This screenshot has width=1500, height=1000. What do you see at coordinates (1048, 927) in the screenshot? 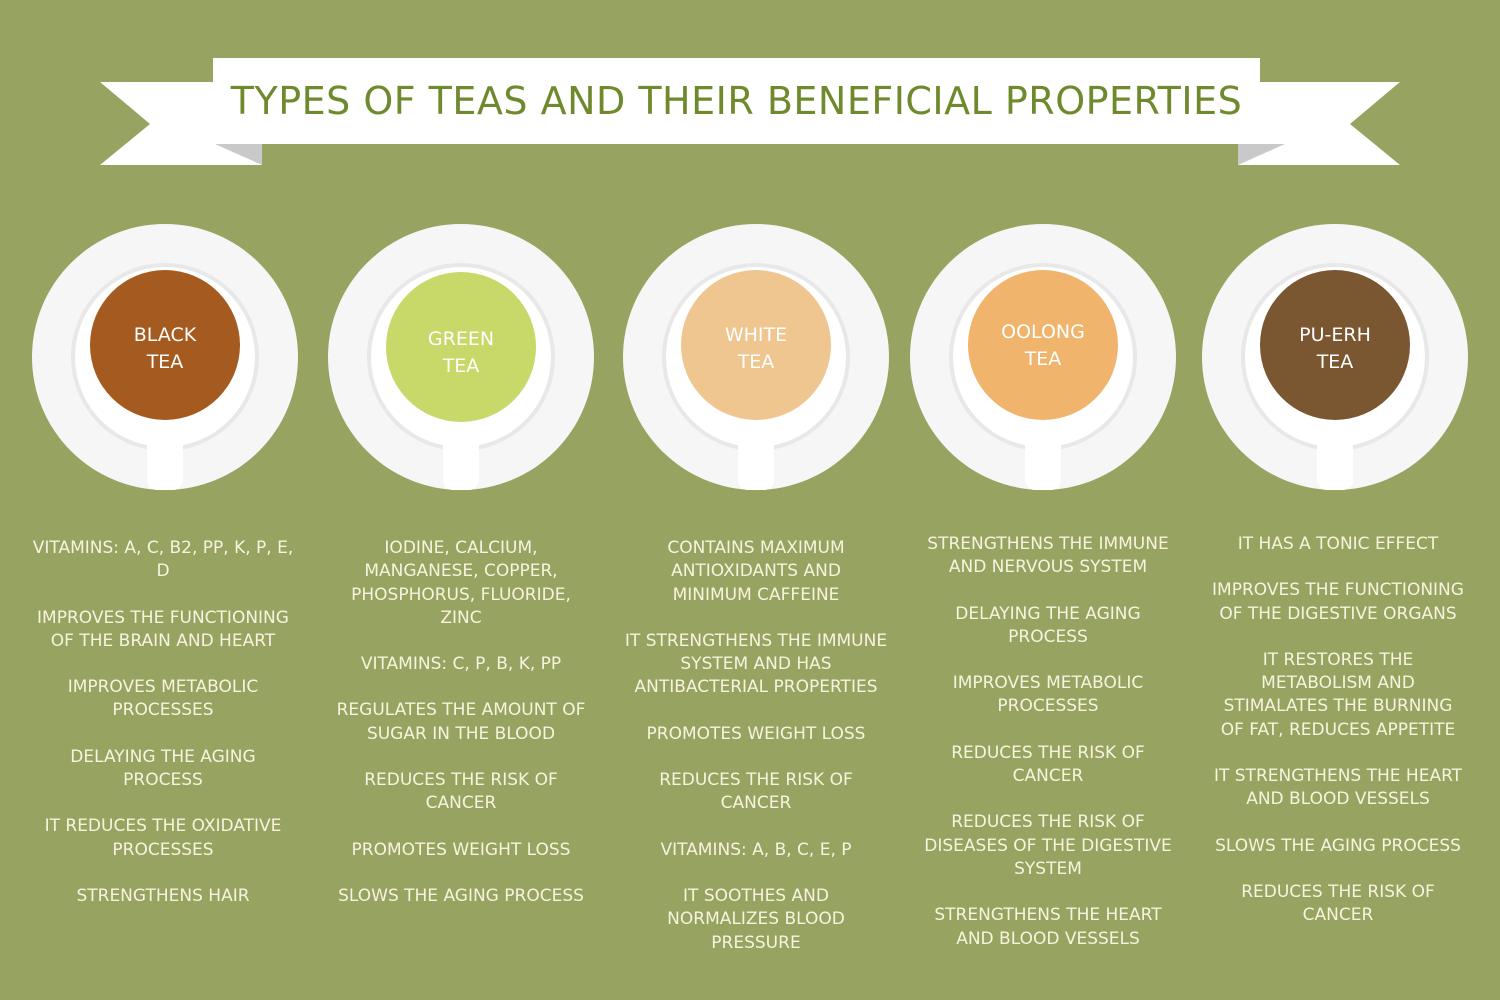
I see `benefit-item: STRENGTHENS THE HEART AND BLOOD VESSELS` at bounding box center [1048, 927].